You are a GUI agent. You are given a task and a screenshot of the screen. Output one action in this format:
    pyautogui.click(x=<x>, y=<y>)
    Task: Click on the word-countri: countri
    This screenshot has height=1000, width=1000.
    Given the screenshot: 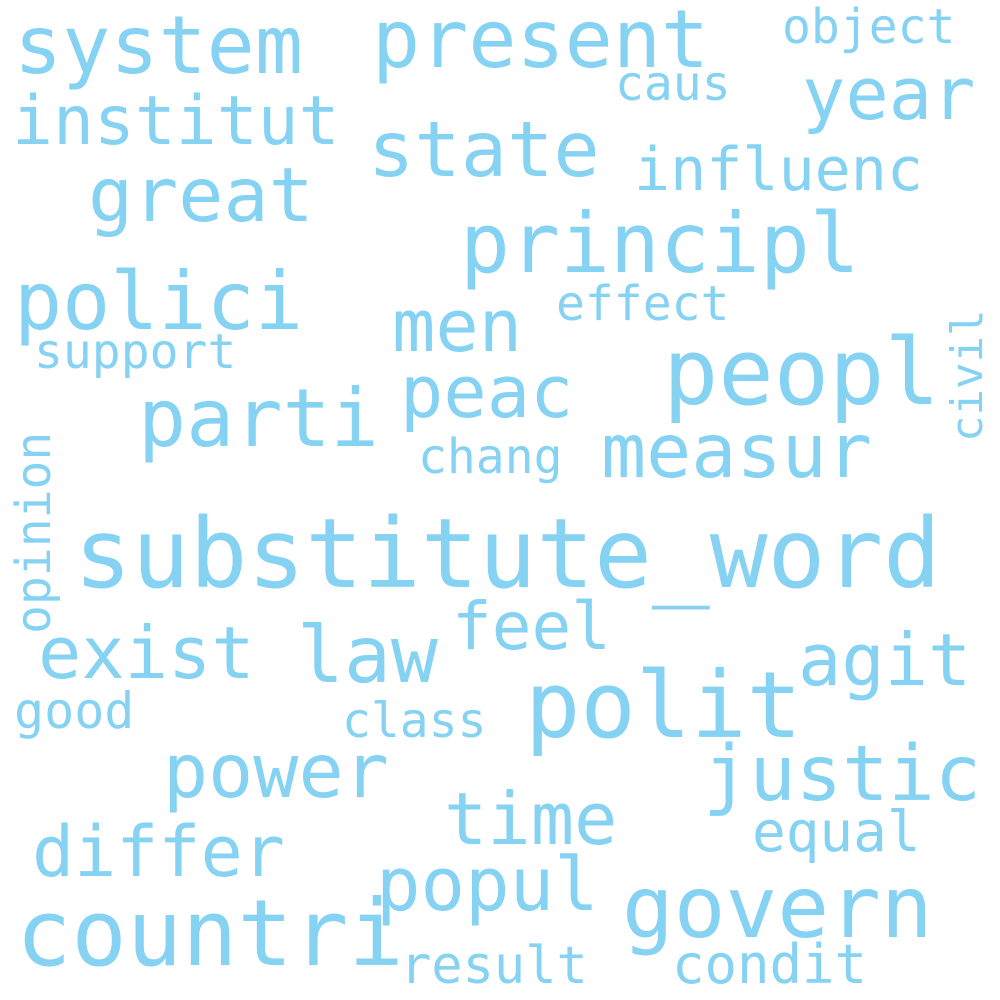 What is the action you would take?
    pyautogui.click(x=210, y=933)
    